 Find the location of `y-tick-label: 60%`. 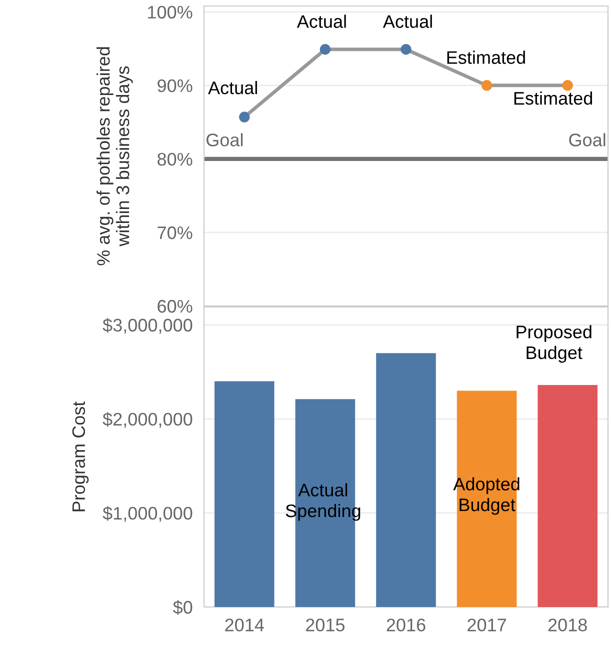

y-tick-label: 60% is located at coordinates (175, 306).